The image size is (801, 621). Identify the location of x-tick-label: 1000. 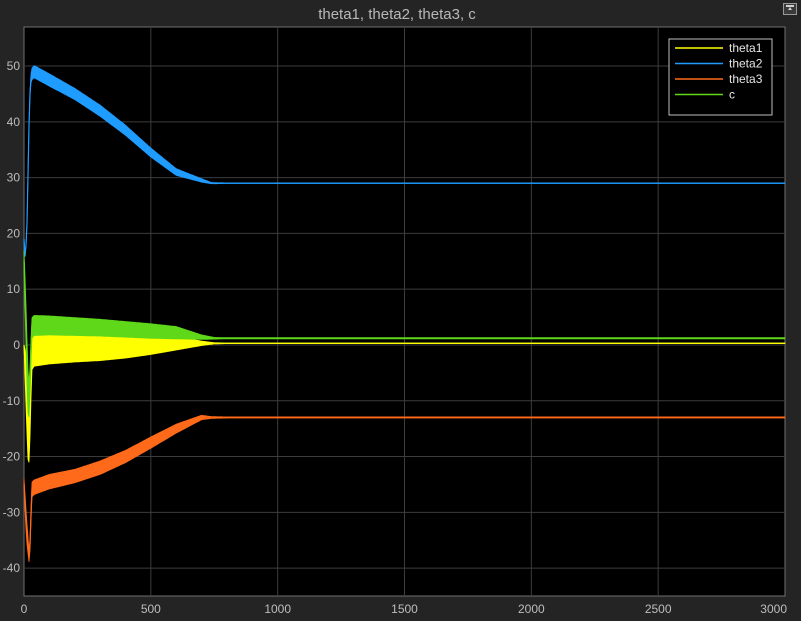
(277, 609).